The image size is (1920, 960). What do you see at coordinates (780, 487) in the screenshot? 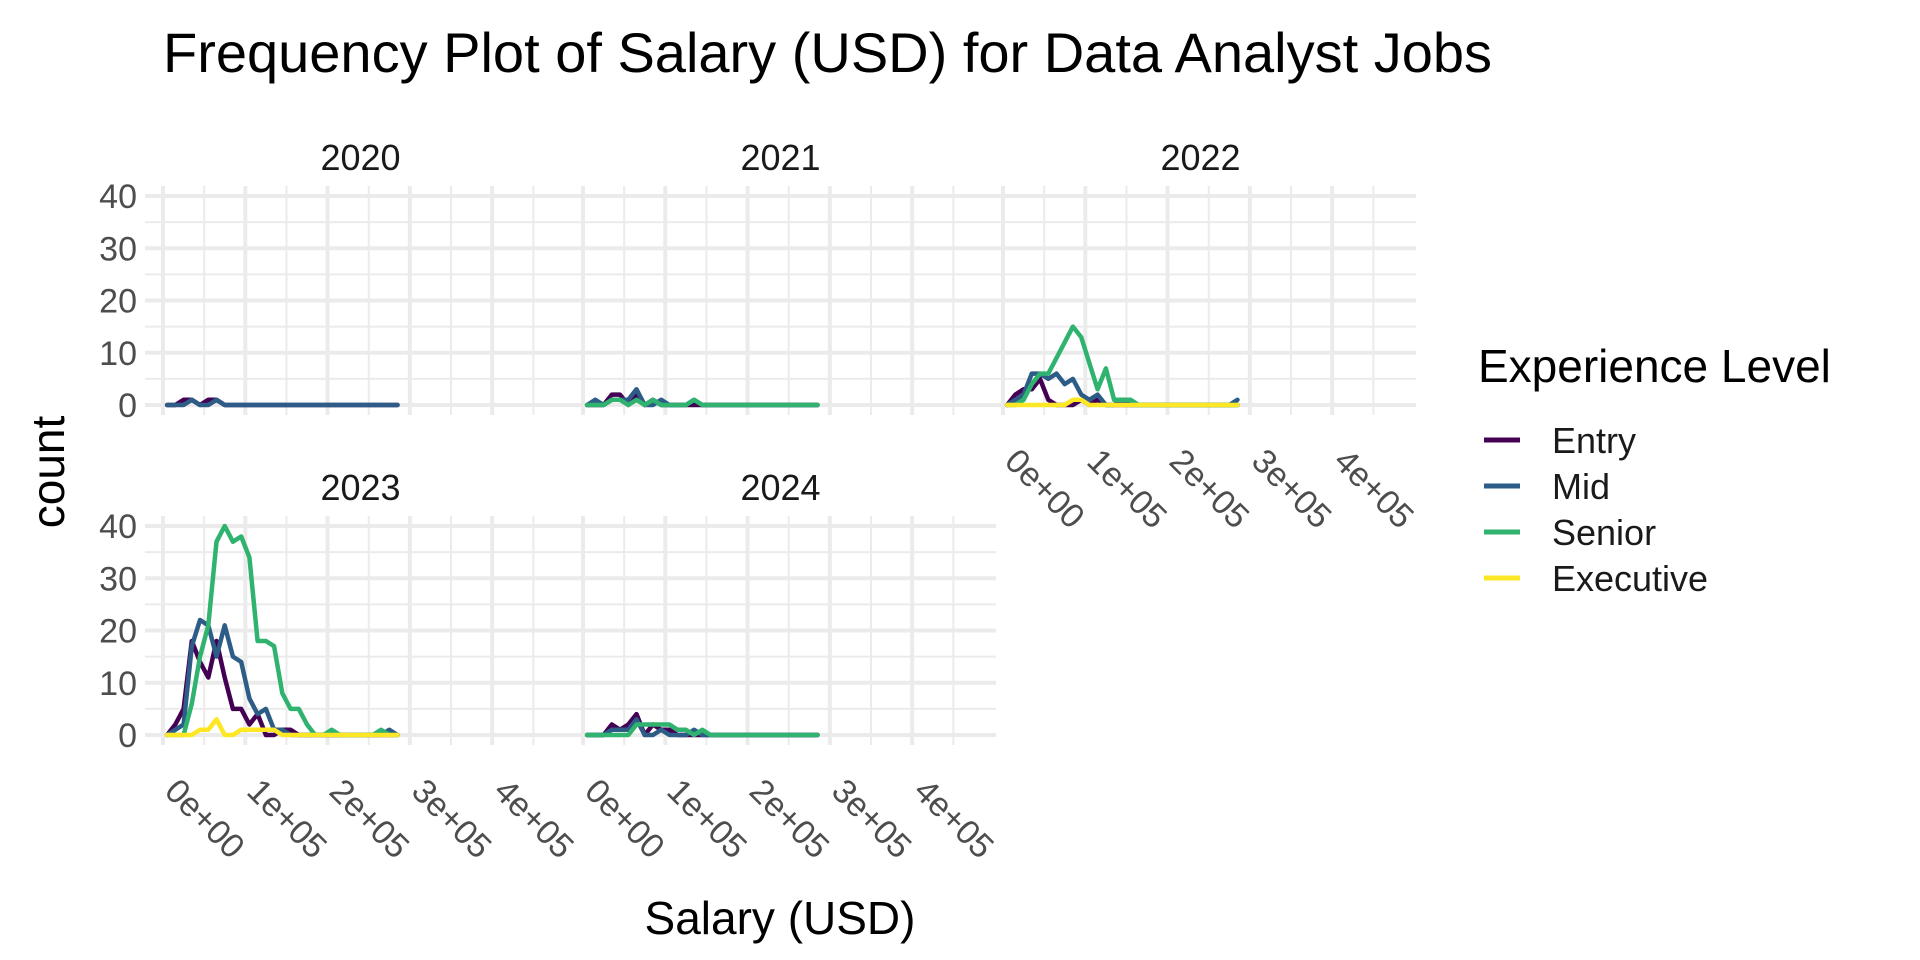
I see `facet-strip-label: 2024` at bounding box center [780, 487].